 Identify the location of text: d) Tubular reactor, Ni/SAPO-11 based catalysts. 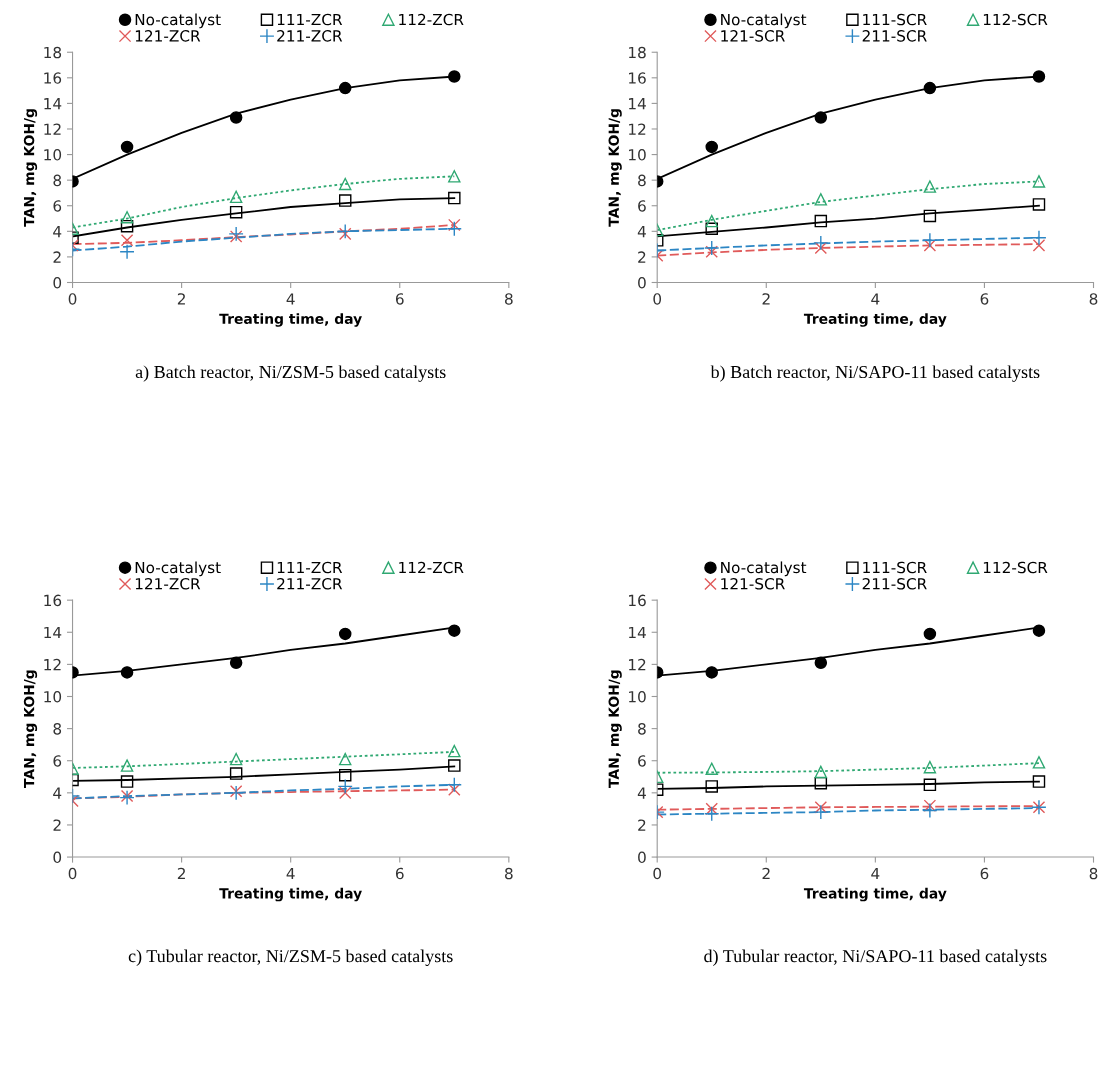
(875, 957).